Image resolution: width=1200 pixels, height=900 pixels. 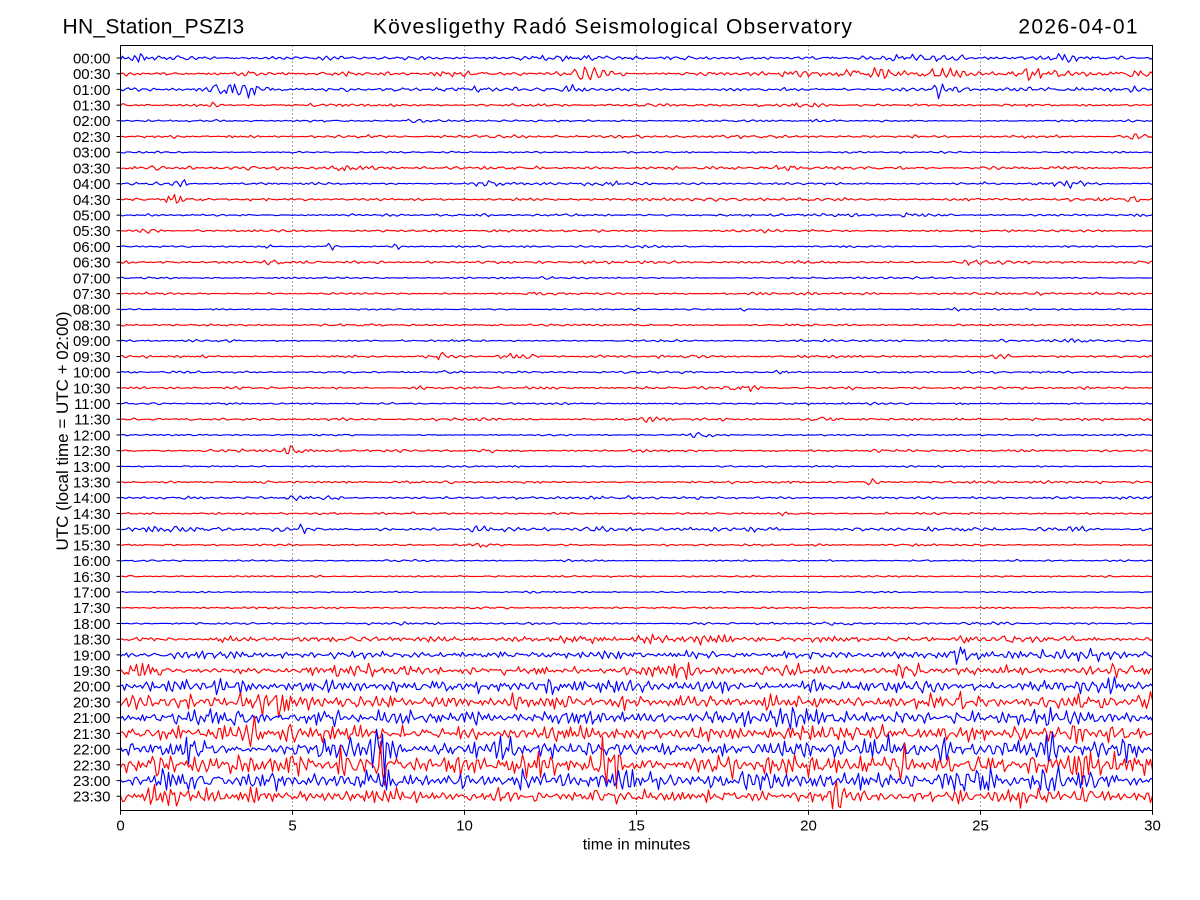 What do you see at coordinates (92, 184) in the screenshot?
I see `svg-text: 04:00` at bounding box center [92, 184].